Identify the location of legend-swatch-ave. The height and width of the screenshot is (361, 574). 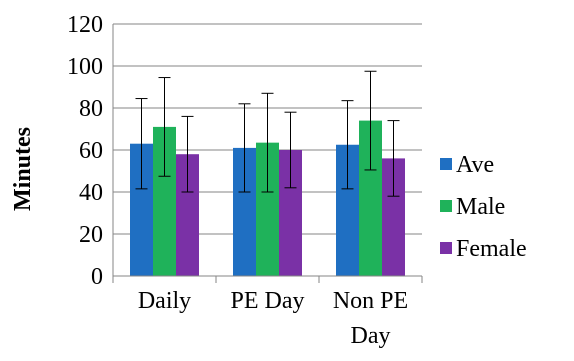
(446, 164).